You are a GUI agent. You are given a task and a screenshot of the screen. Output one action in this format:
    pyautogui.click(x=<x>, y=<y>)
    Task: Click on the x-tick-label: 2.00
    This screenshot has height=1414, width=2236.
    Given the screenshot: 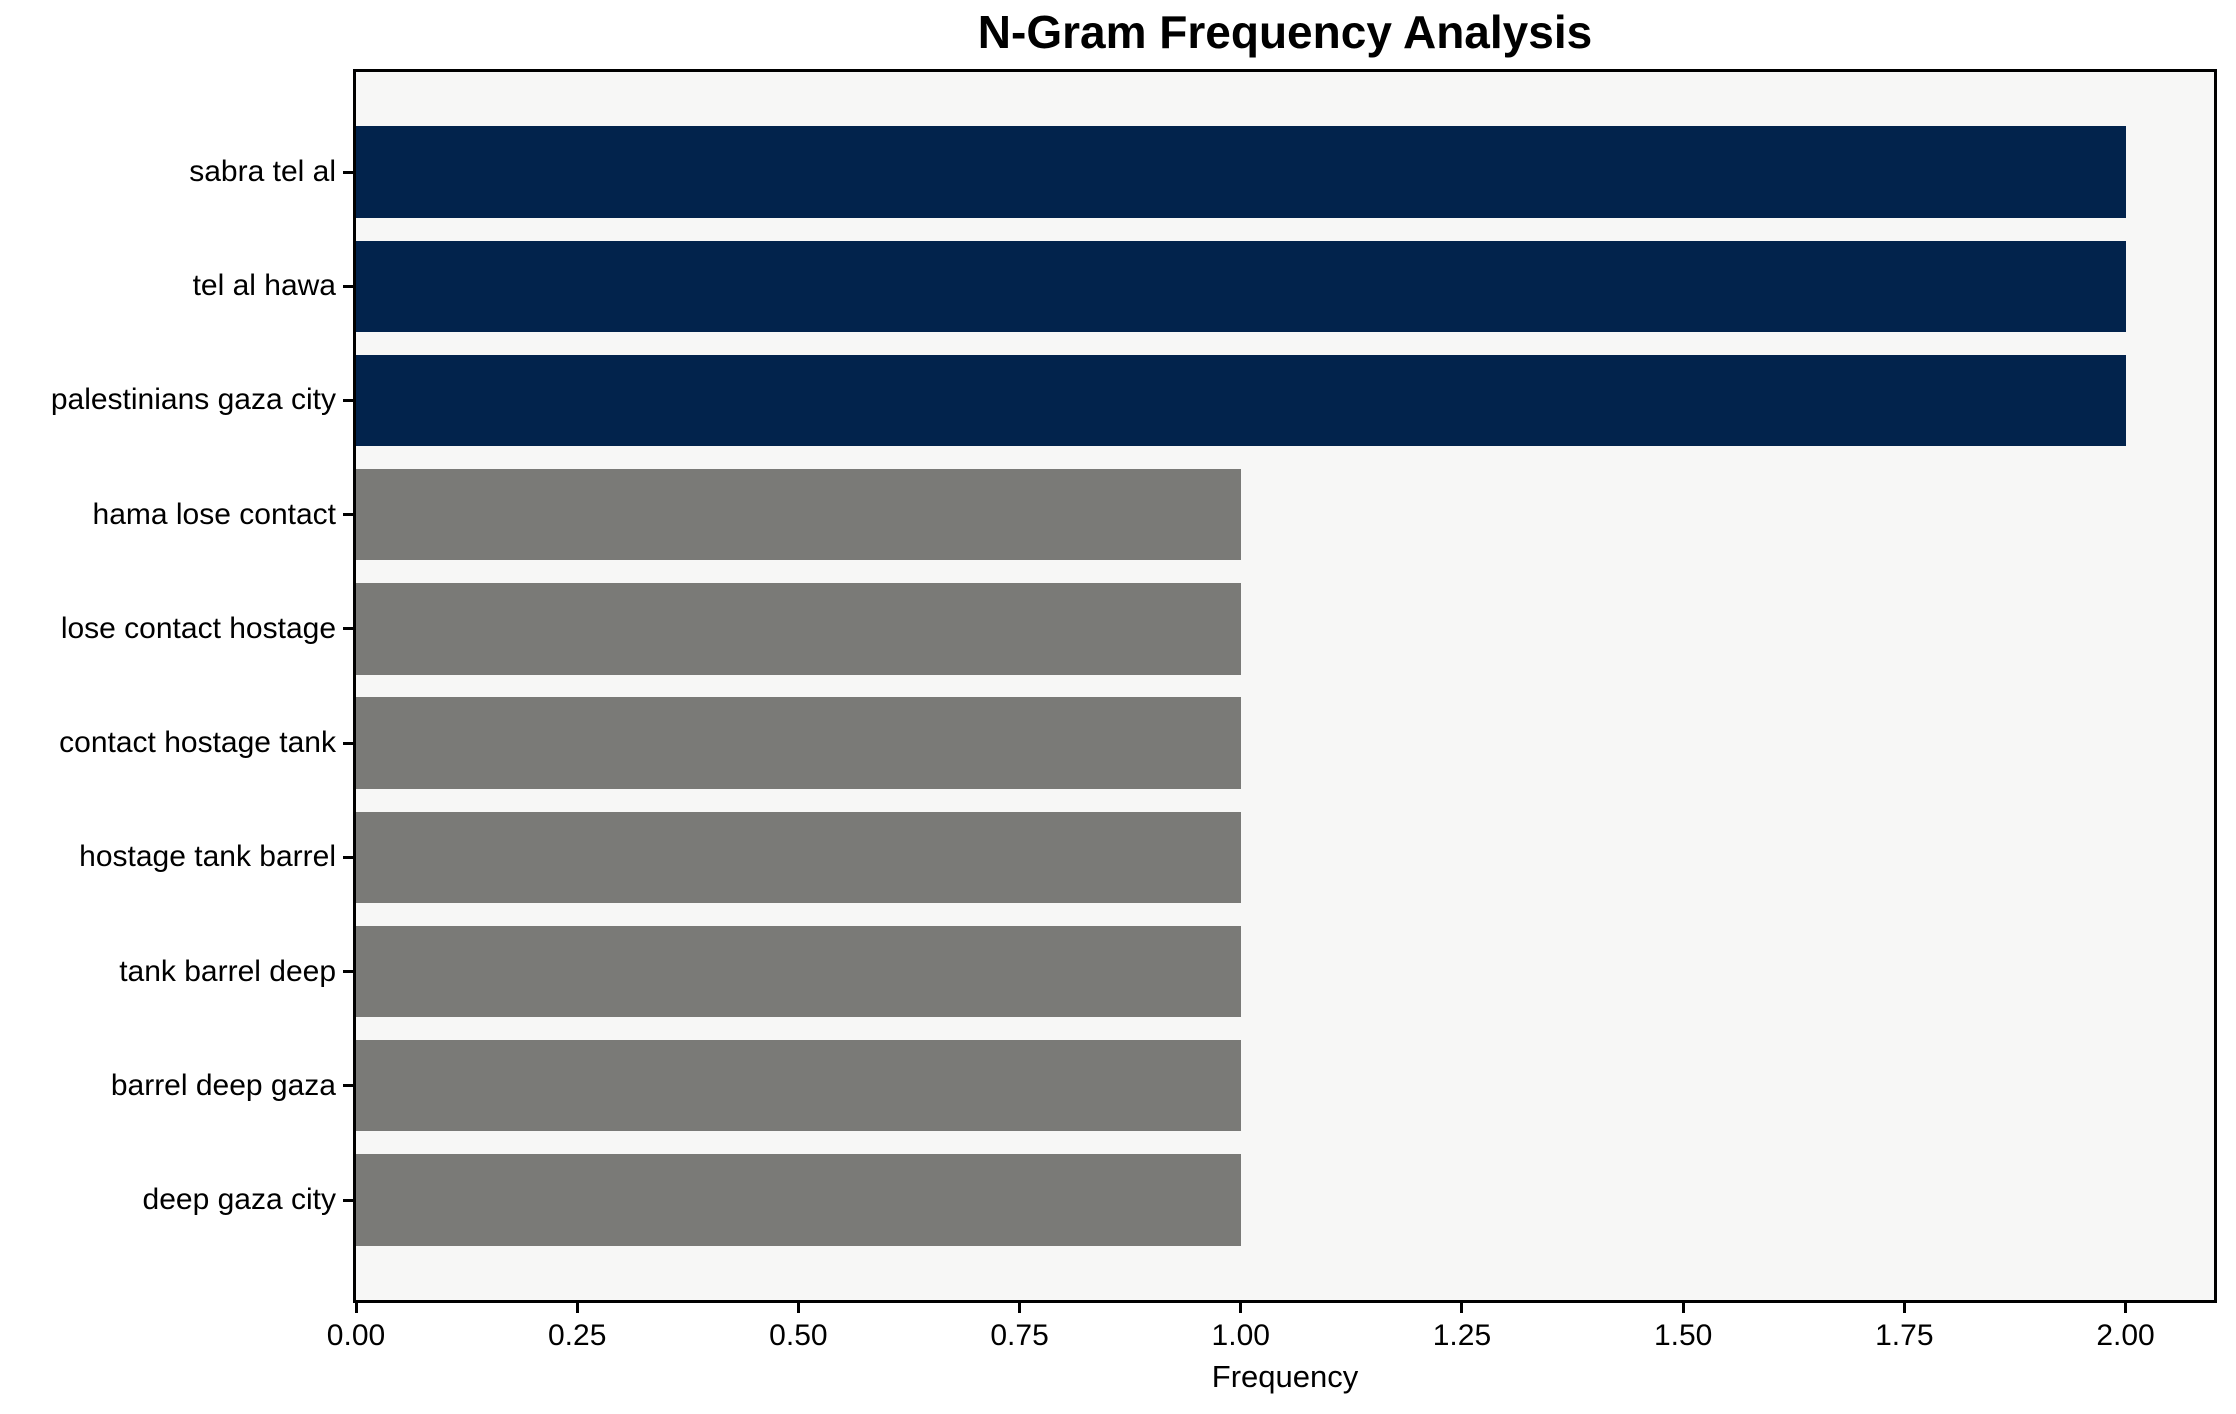 What is the action you would take?
    pyautogui.click(x=2125, y=1335)
    